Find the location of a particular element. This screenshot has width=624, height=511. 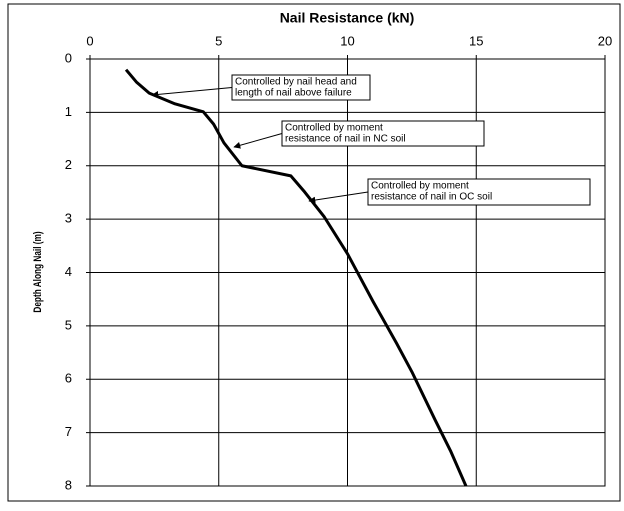

y-tick-label: 2 is located at coordinates (68, 164).